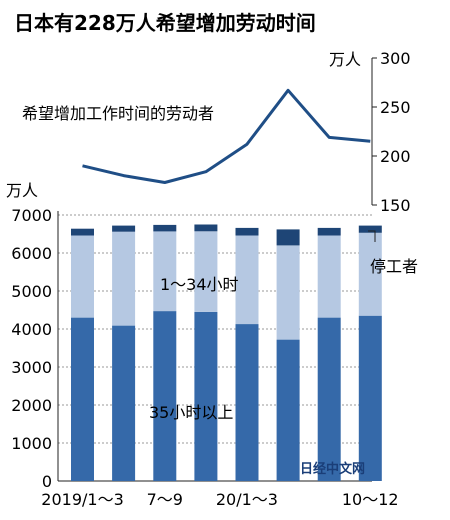 This screenshot has width=450, height=520. Describe the element at coordinates (395, 156) in the screenshot. I see `line-y-tick-label: 200` at that location.